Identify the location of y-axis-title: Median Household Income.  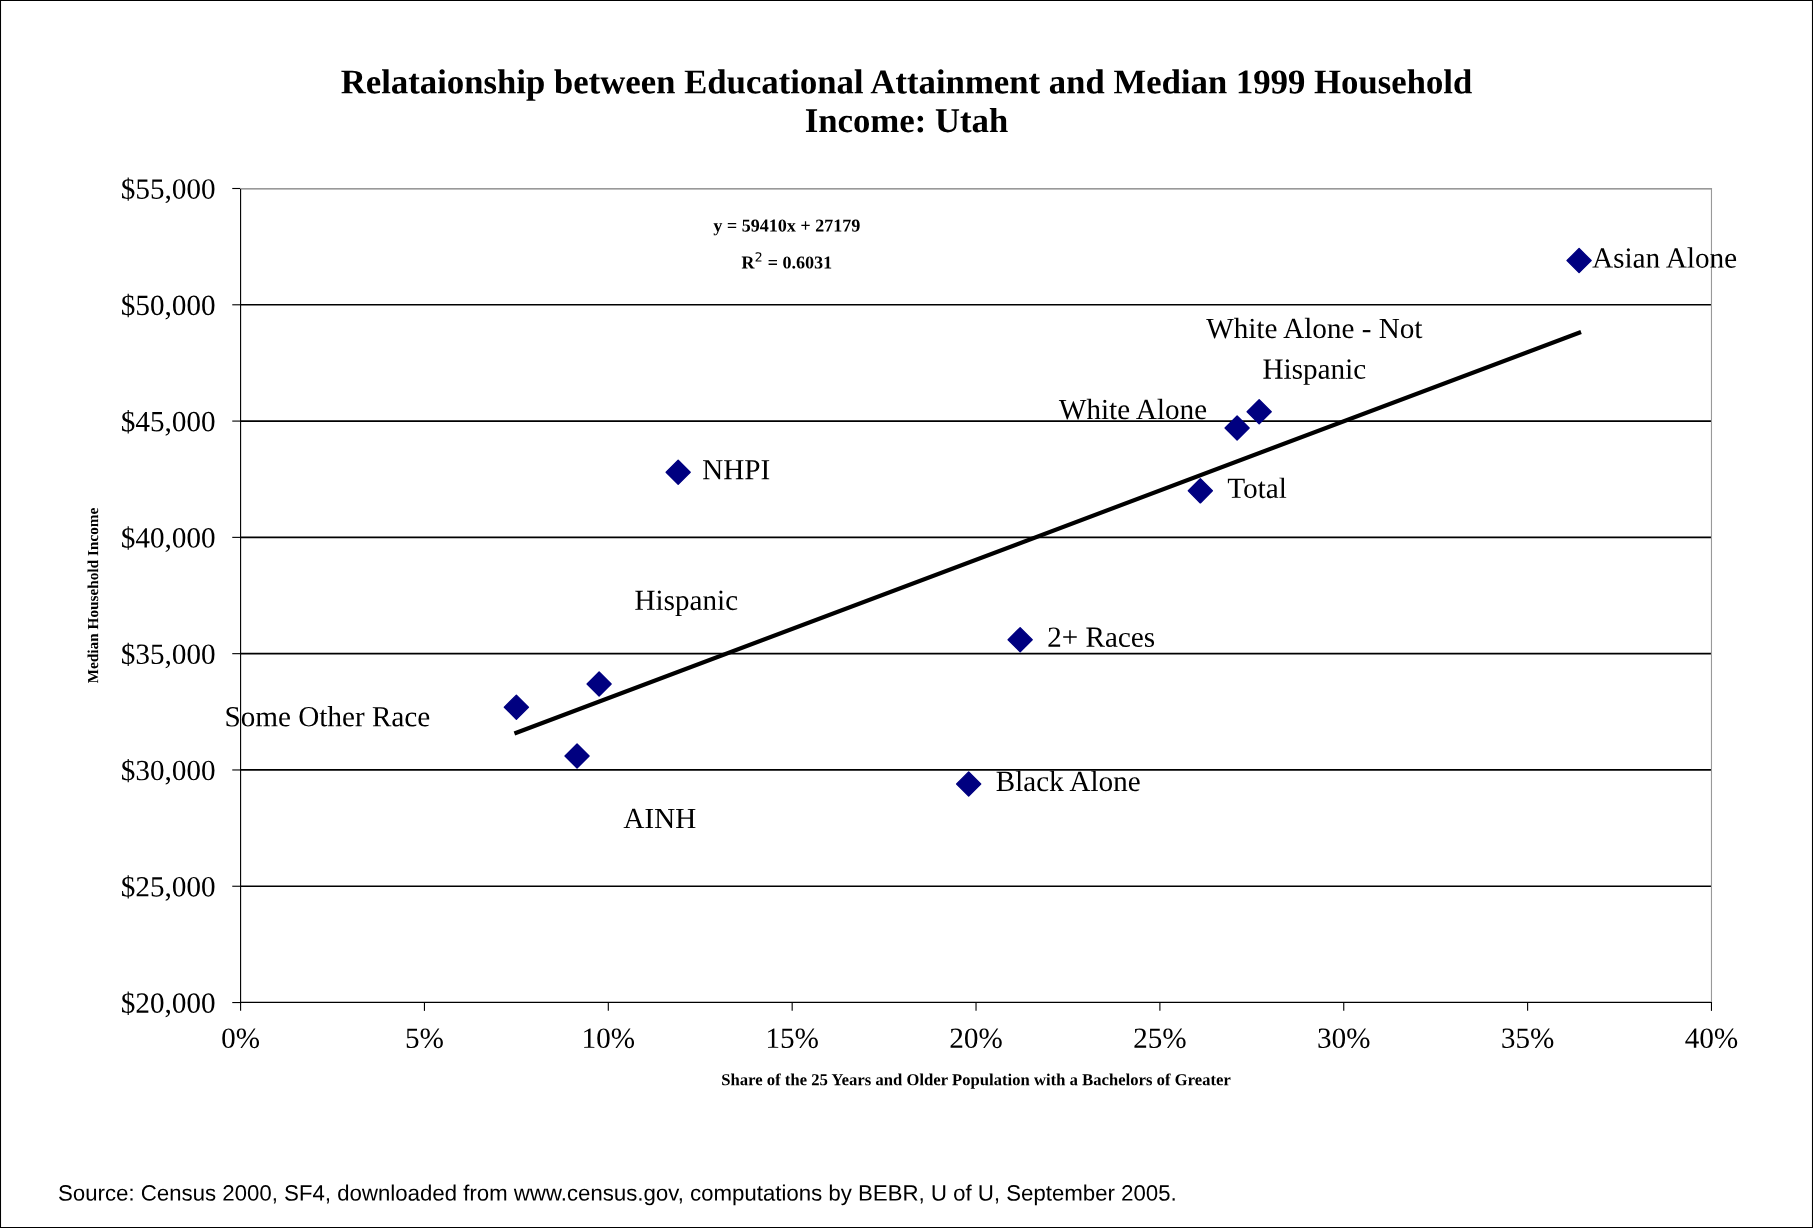
(93, 596).